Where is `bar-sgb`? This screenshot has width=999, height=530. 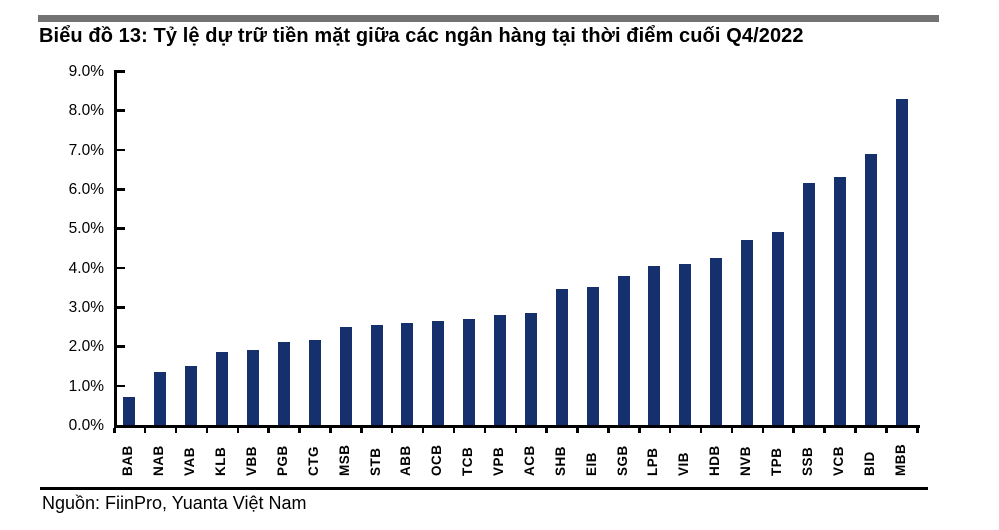 bar-sgb is located at coordinates (623, 350).